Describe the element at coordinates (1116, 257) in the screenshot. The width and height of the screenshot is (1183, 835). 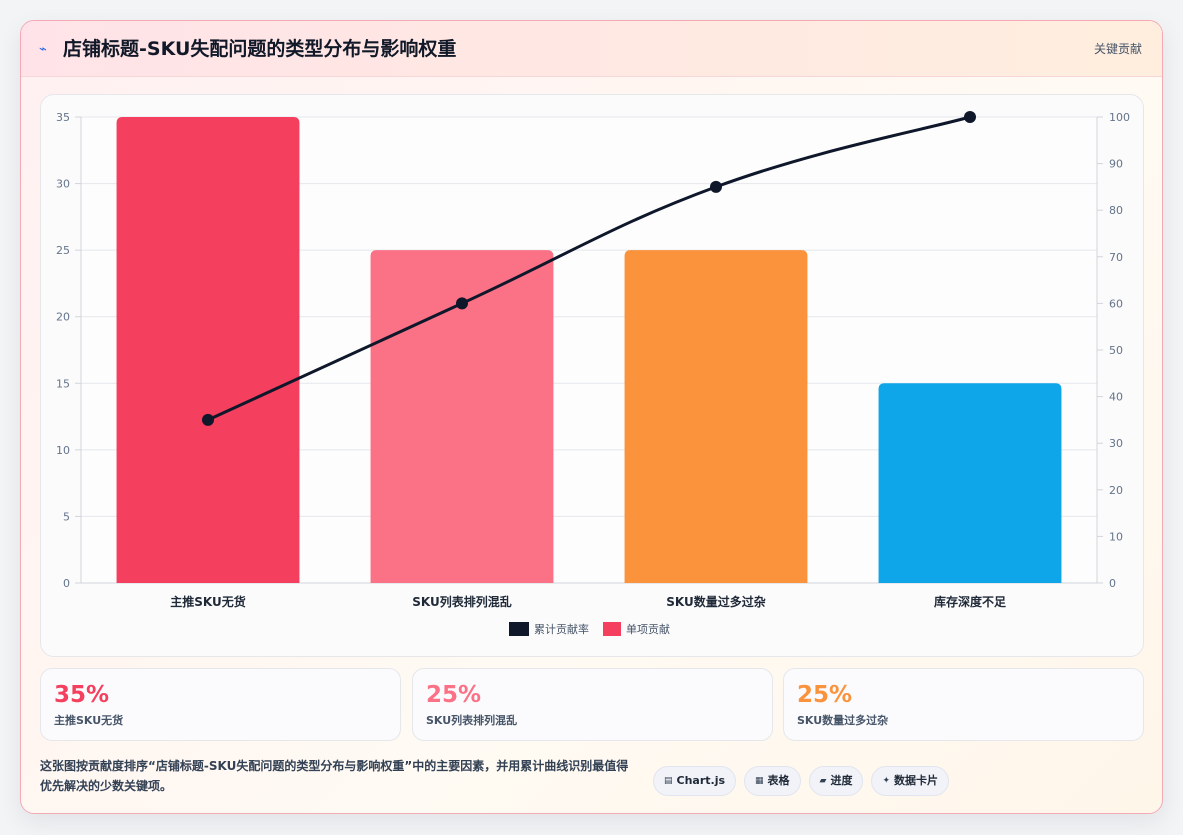
I see `y-right-tick-label: 70` at that location.